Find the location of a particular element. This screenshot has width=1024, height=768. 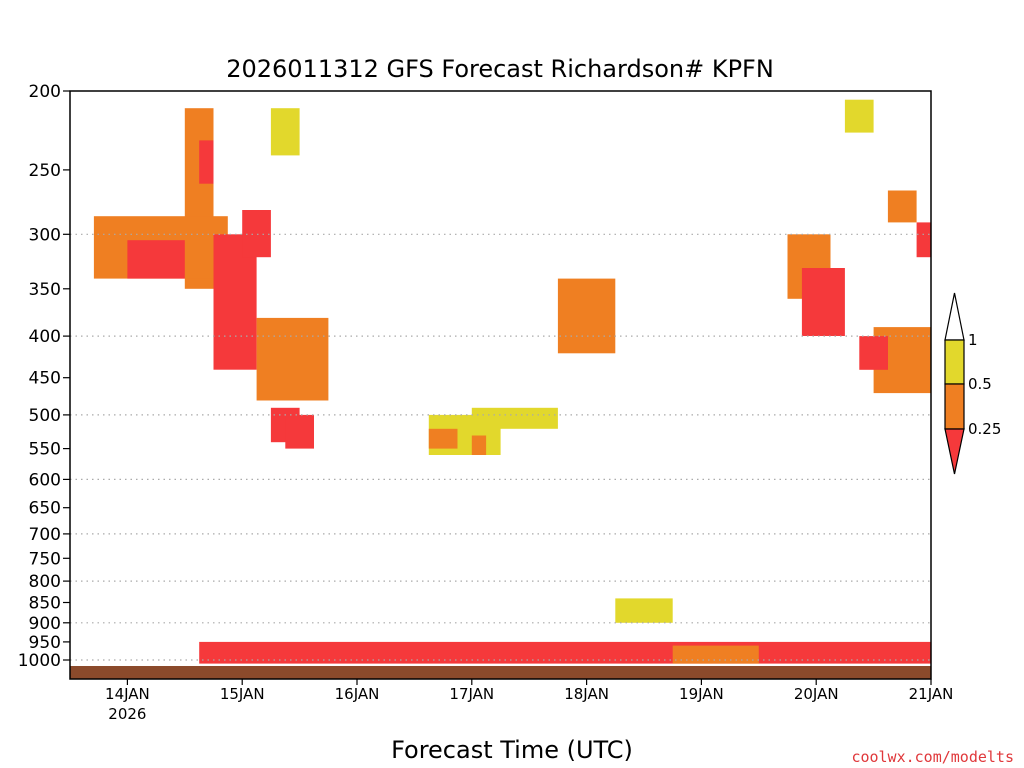

colorbar: 1 0.5 0.25 is located at coordinates (972, 383).